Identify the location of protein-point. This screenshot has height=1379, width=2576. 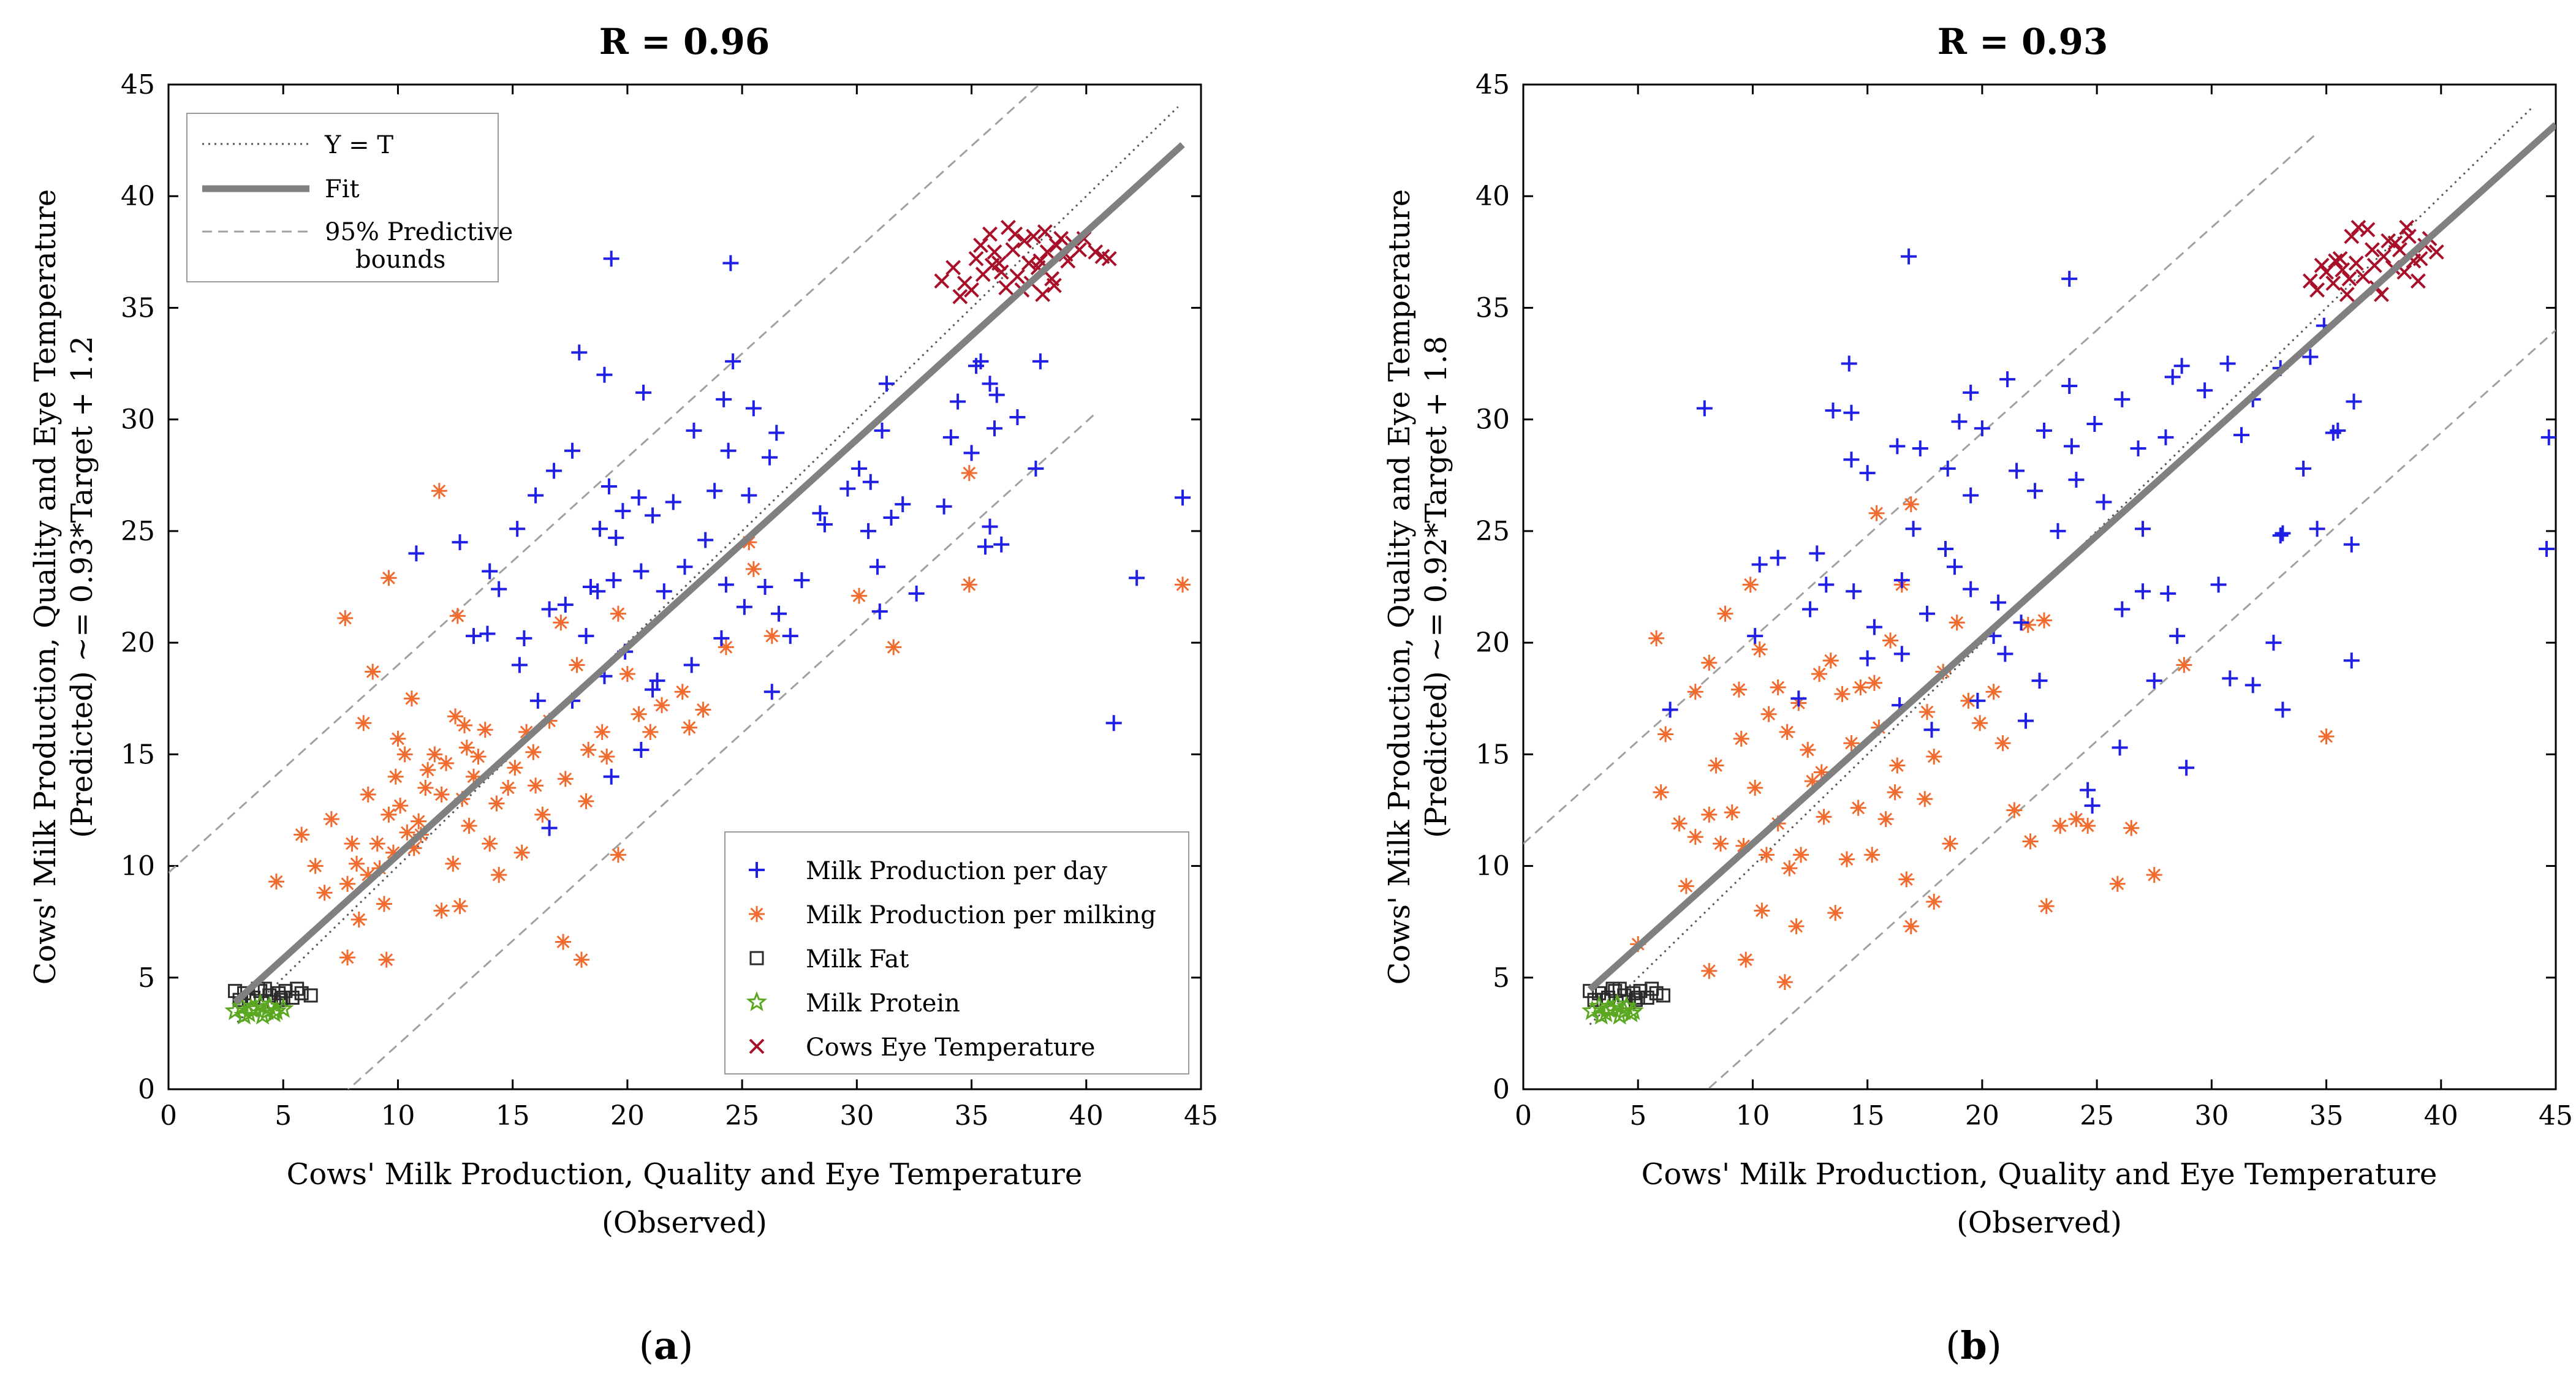
(1631, 1012).